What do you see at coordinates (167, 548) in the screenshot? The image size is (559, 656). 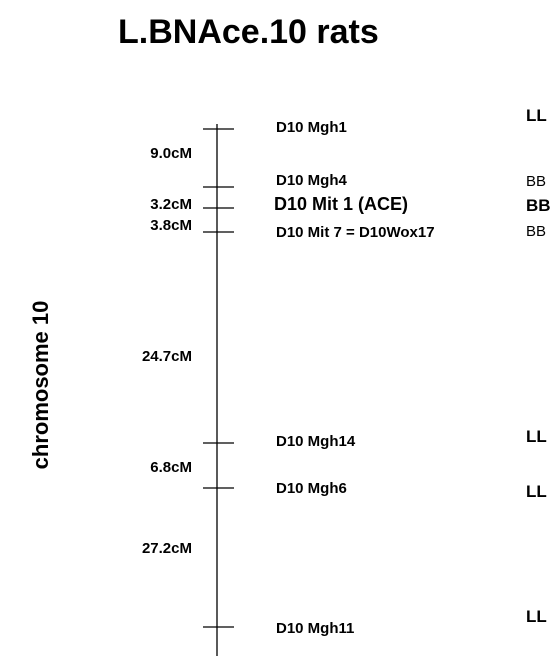 I see `interval-label: 27.2cM` at bounding box center [167, 548].